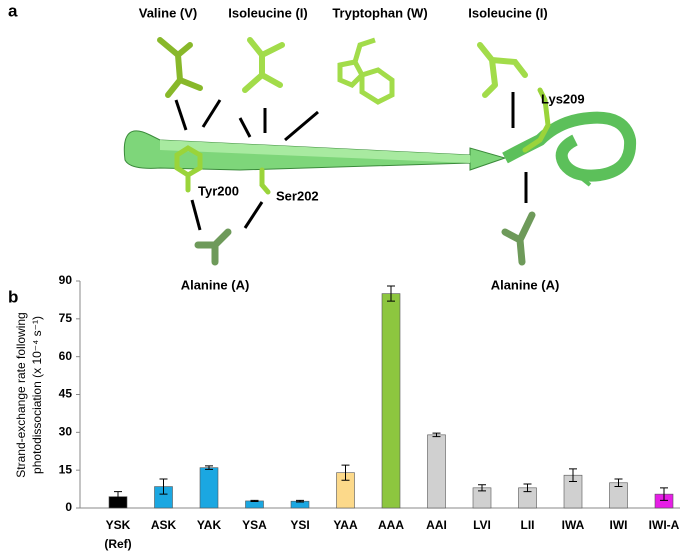 Image resolution: width=685 pixels, height=554 pixels. What do you see at coordinates (164, 525) in the screenshot?
I see `x-tick-label: ASK` at bounding box center [164, 525].